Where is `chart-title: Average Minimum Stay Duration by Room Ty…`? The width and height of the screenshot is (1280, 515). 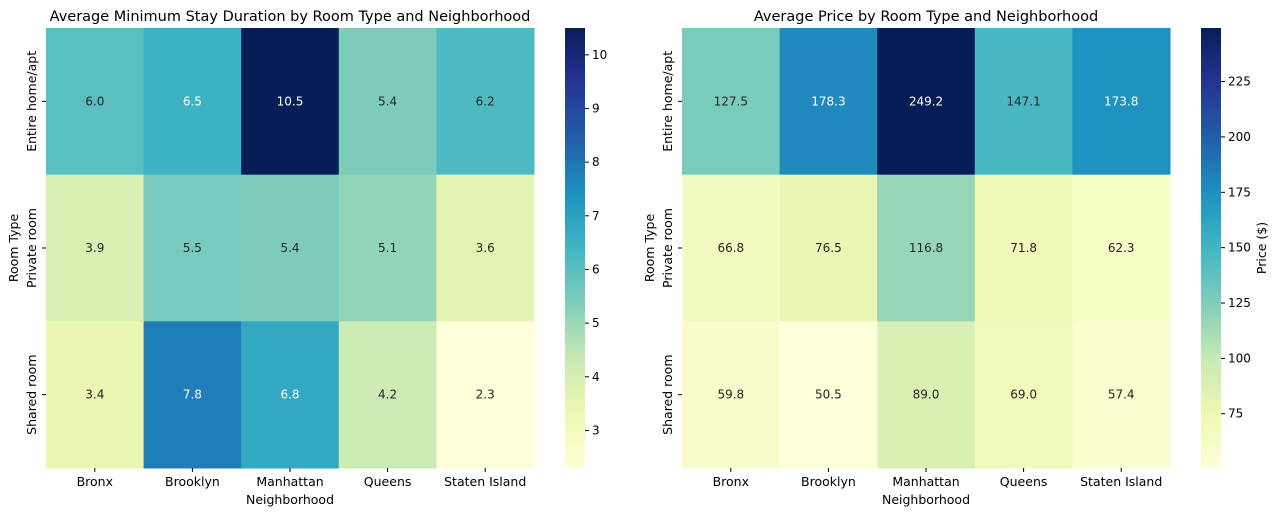 chart-title: Average Minimum Stay Duration by Room Ty… is located at coordinates (290, 17).